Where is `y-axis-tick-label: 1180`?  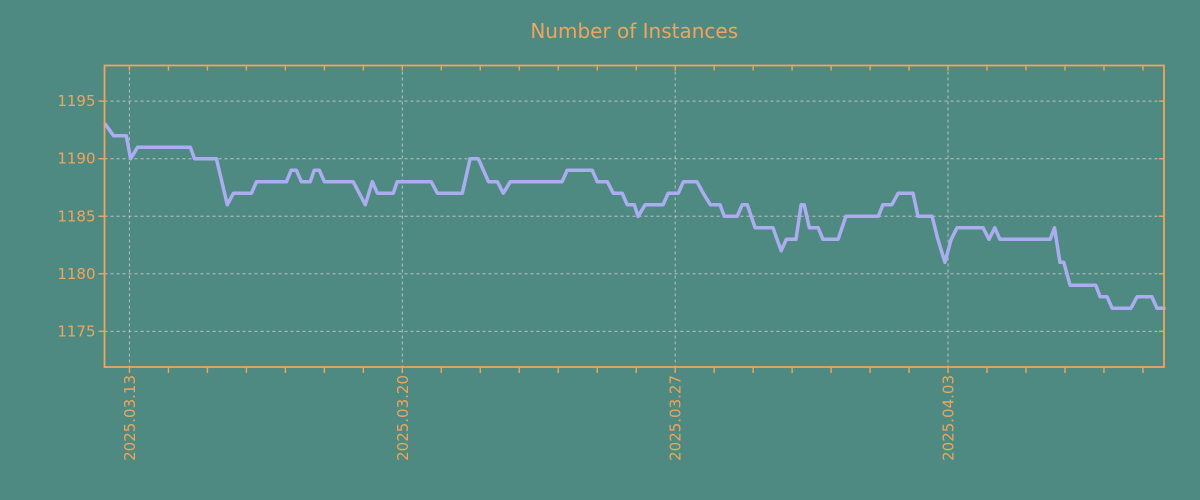
y-axis-tick-label: 1180 is located at coordinates (76, 274).